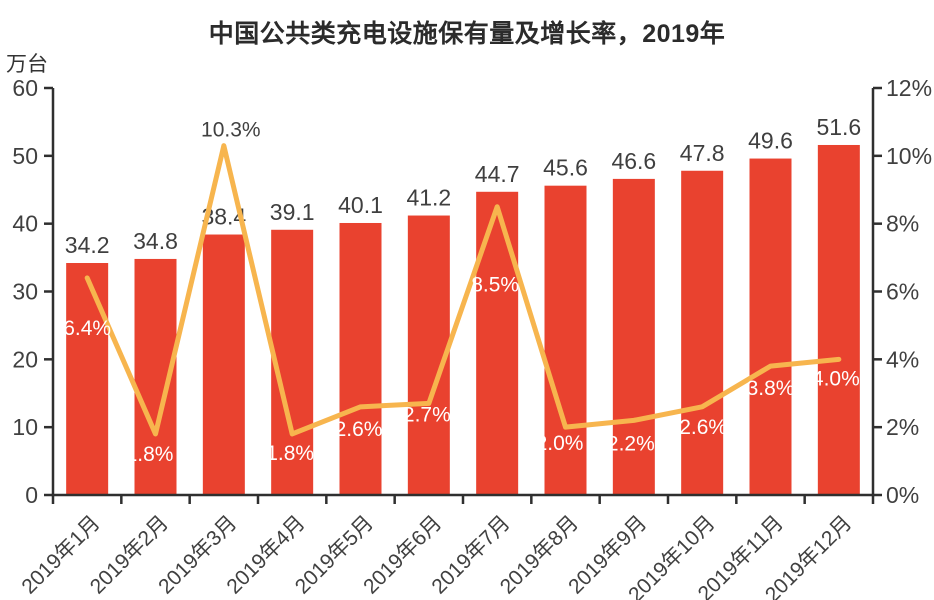  What do you see at coordinates (770, 141) in the screenshot?
I see `bar-value-label: 49.6` at bounding box center [770, 141].